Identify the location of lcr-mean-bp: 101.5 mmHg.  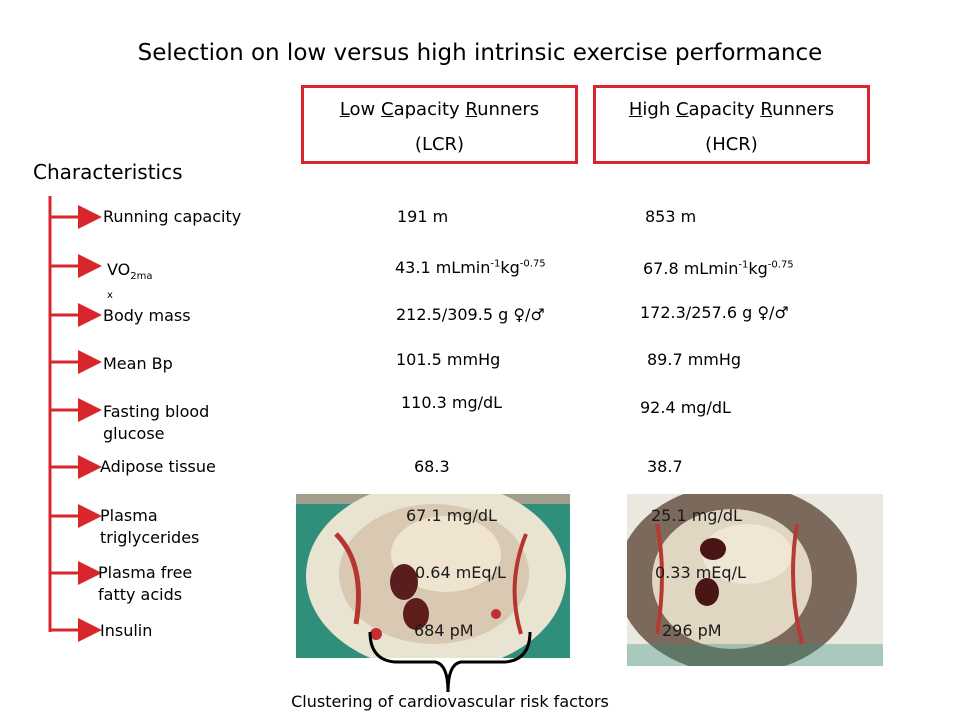
(448, 359).